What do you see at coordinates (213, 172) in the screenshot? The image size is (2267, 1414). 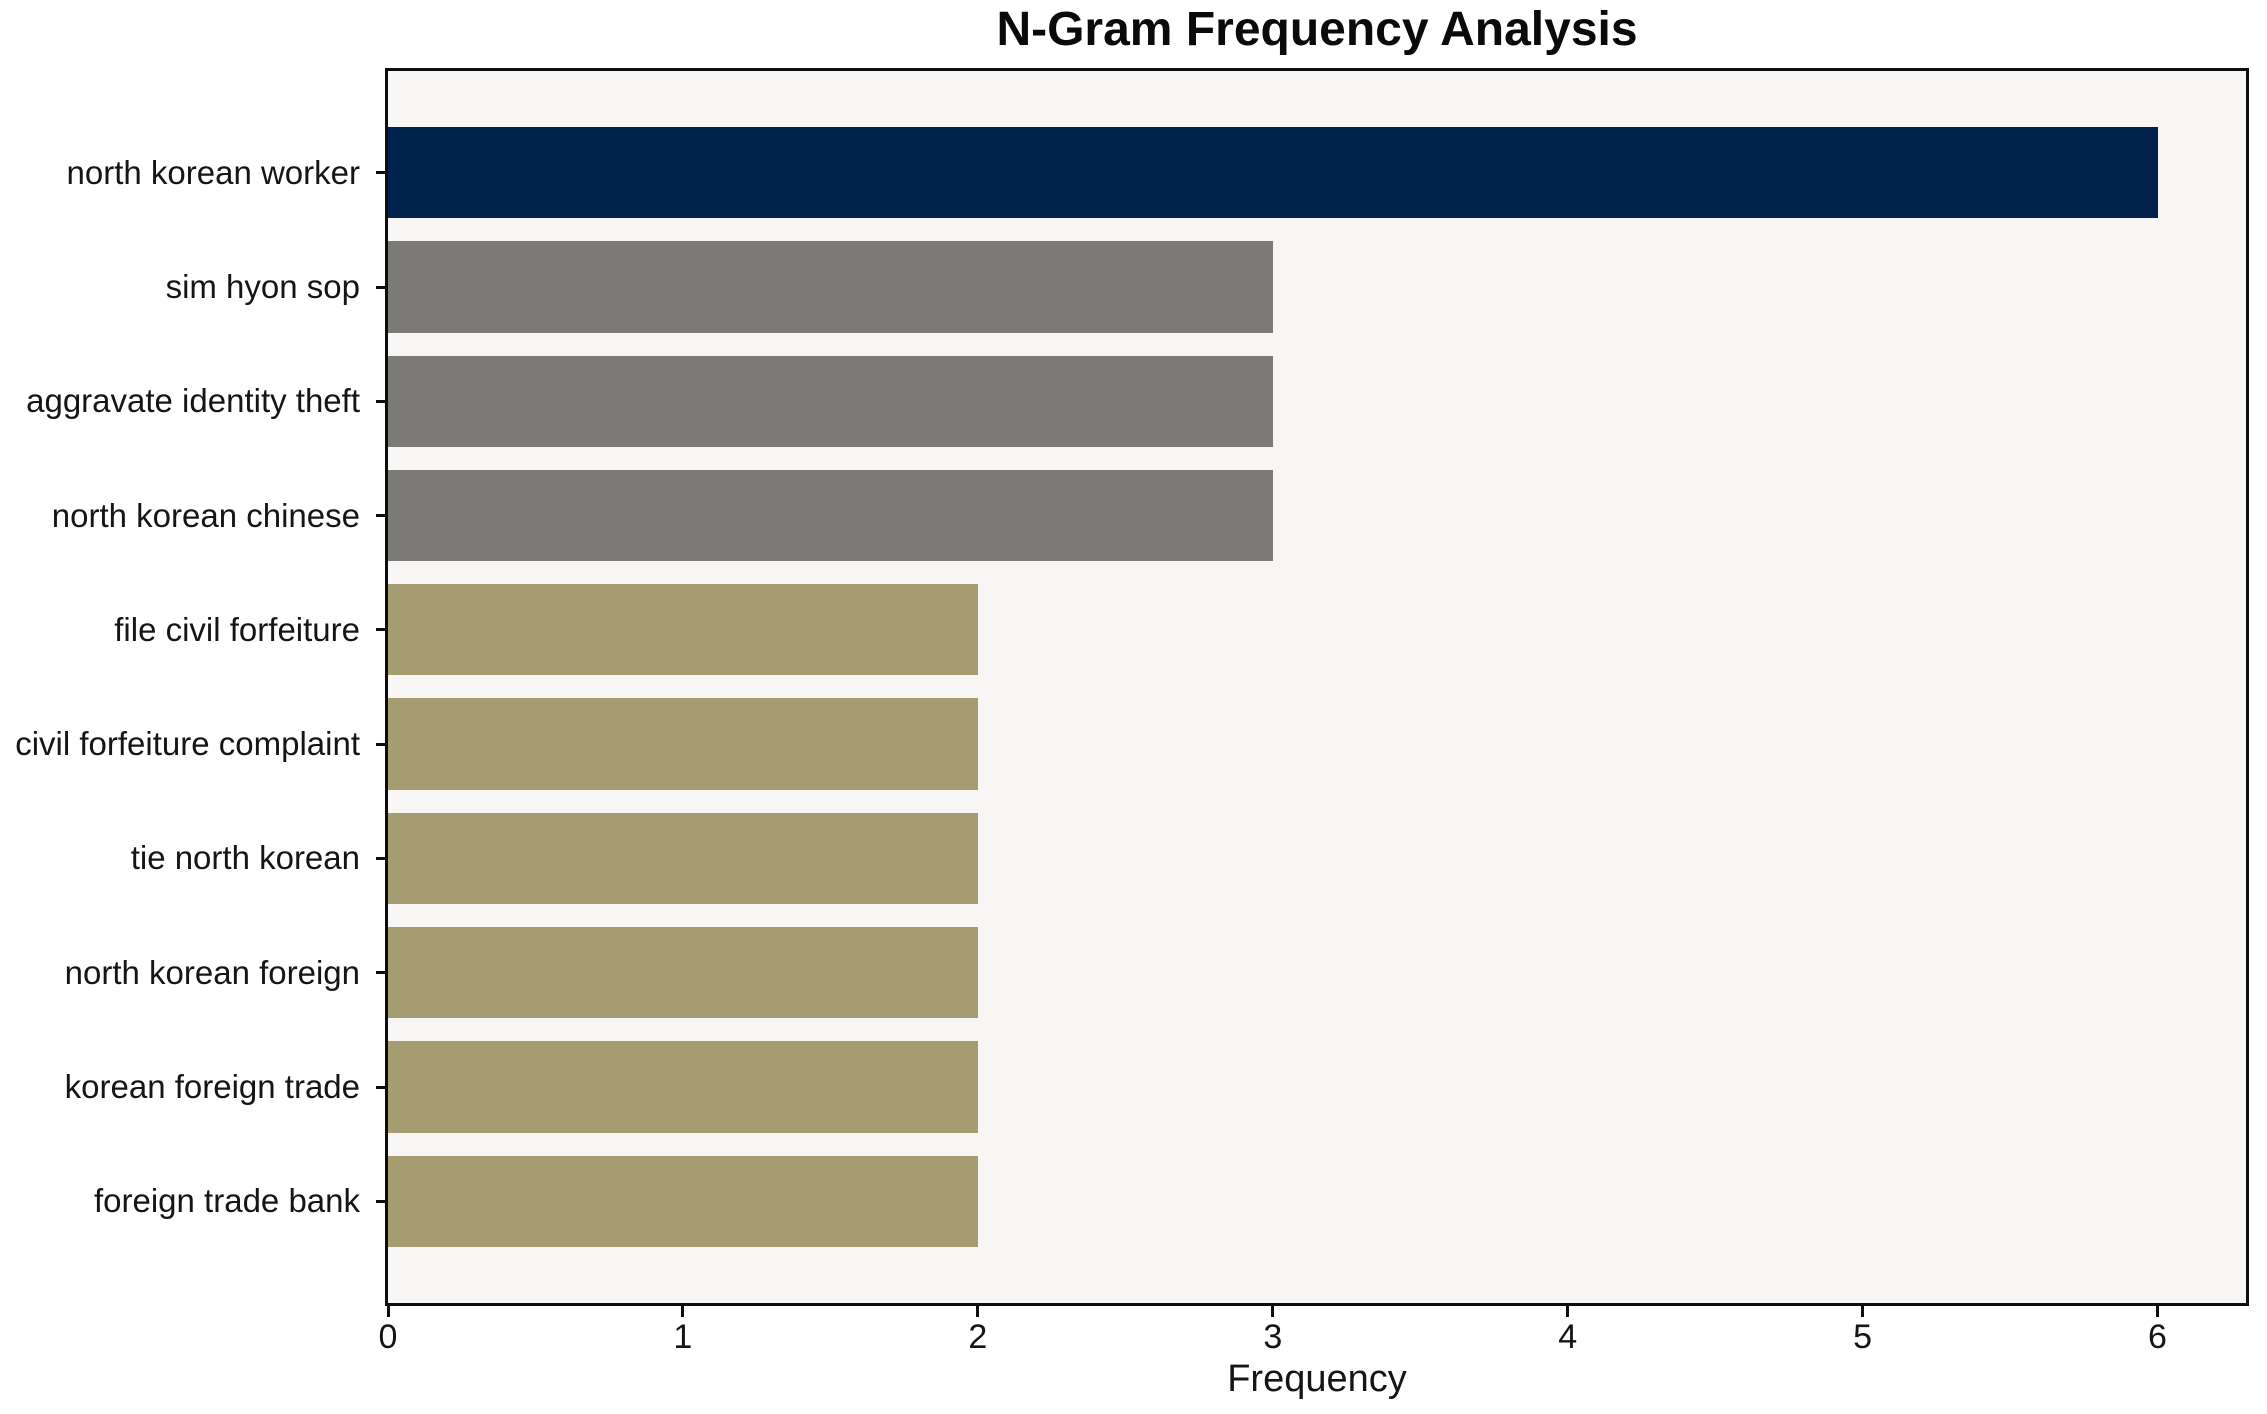 I see `y-tick-label: north korean worker` at bounding box center [213, 172].